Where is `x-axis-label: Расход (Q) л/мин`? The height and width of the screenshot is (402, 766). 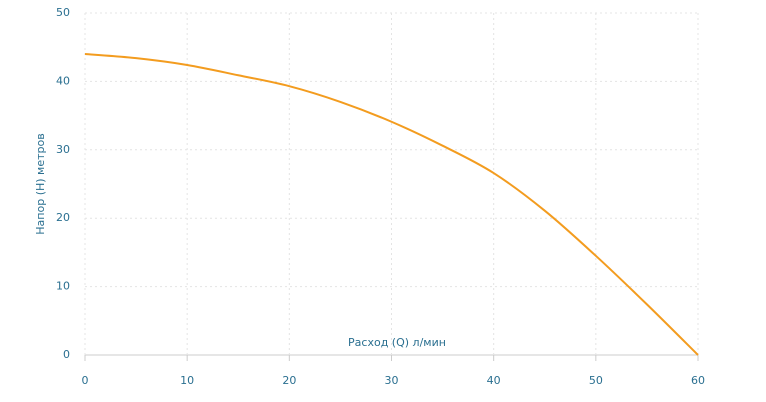 x-axis-label: Расход (Q) л/мин is located at coordinates (397, 342).